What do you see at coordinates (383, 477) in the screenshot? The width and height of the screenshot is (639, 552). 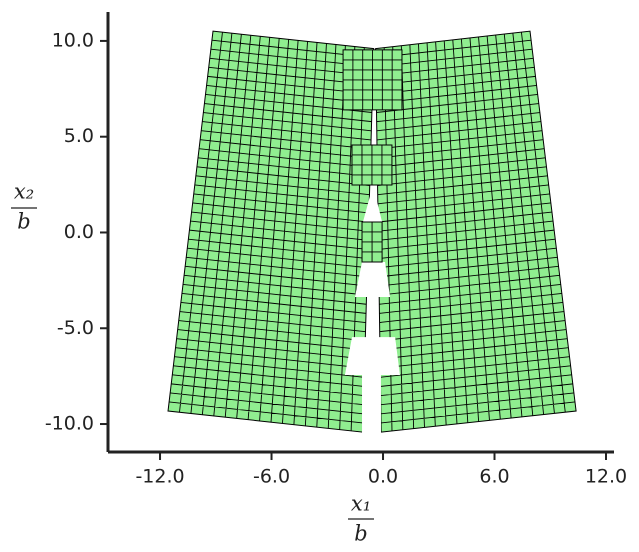 I see `x-tick-label: 0.0` at bounding box center [383, 477].